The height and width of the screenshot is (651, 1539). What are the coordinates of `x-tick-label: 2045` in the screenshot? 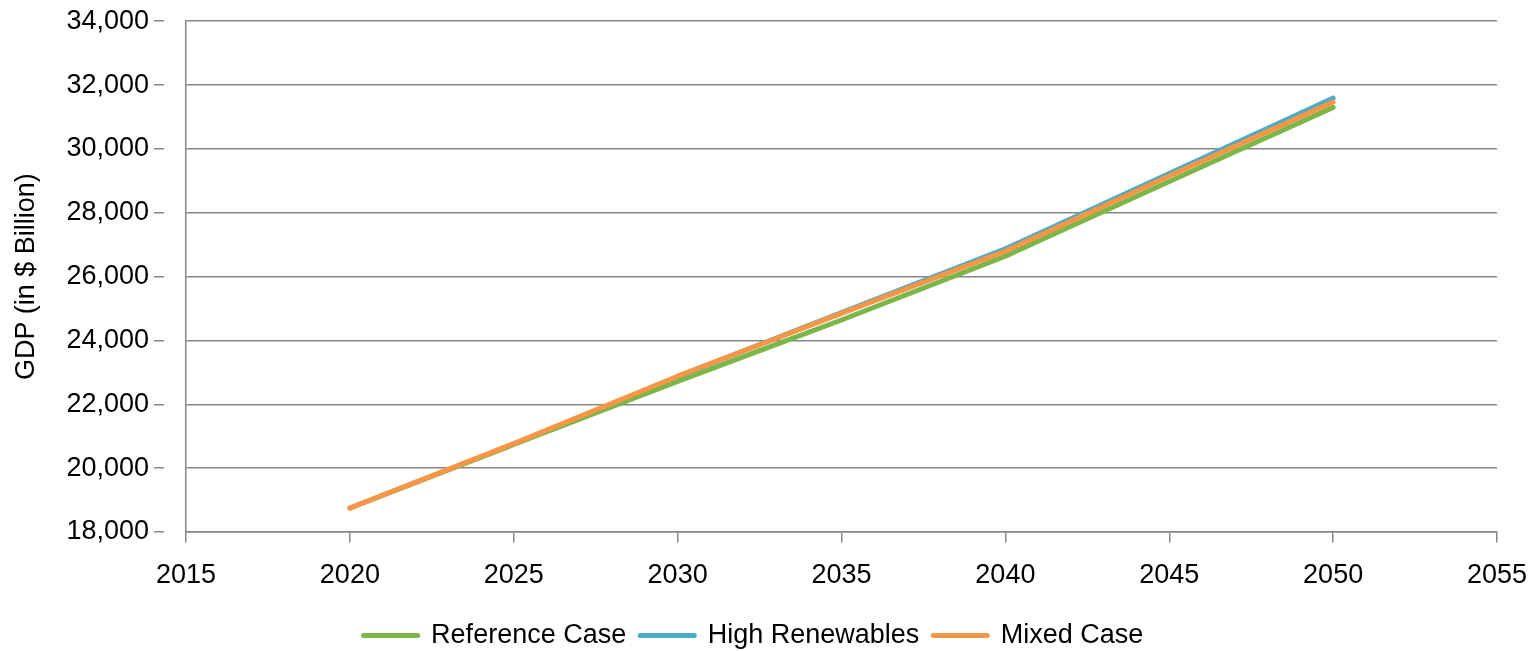 It's located at (1169, 573).